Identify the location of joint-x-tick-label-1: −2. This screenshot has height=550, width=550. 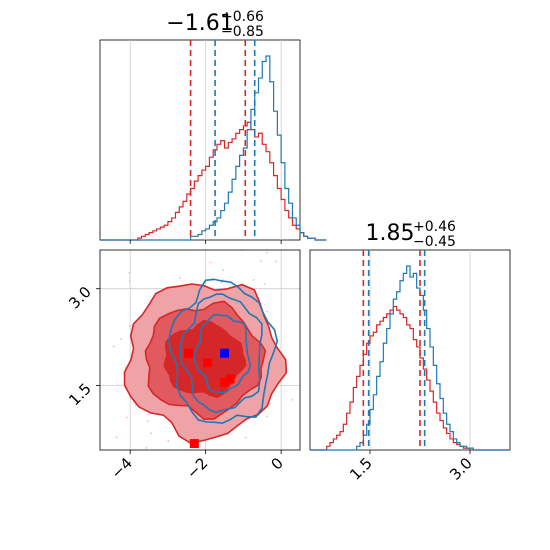
(197, 468).